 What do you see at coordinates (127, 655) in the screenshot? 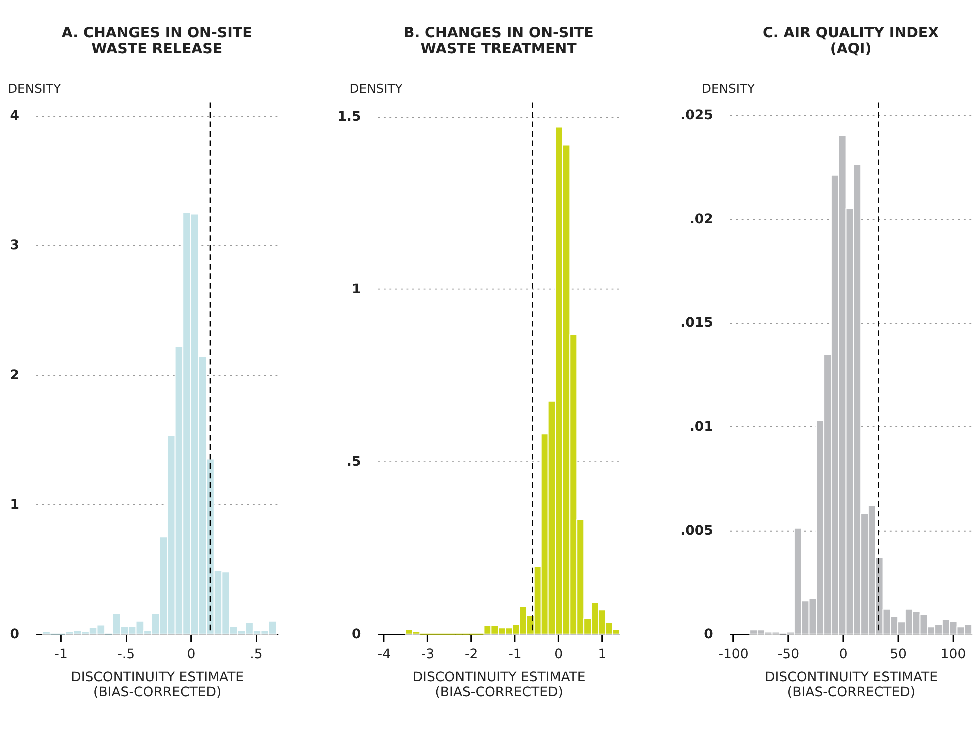
I see `x-tick-label: -.5` at bounding box center [127, 655].